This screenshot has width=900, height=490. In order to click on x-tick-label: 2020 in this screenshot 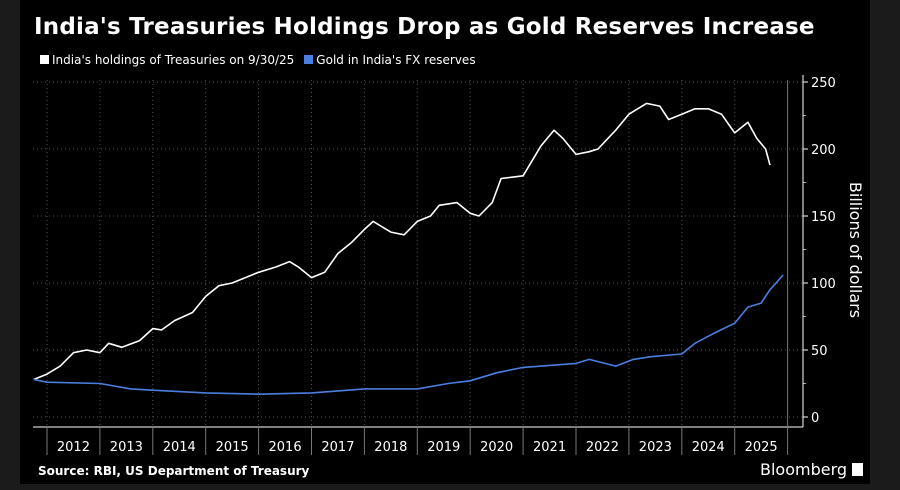, I will do `click(496, 447)`.